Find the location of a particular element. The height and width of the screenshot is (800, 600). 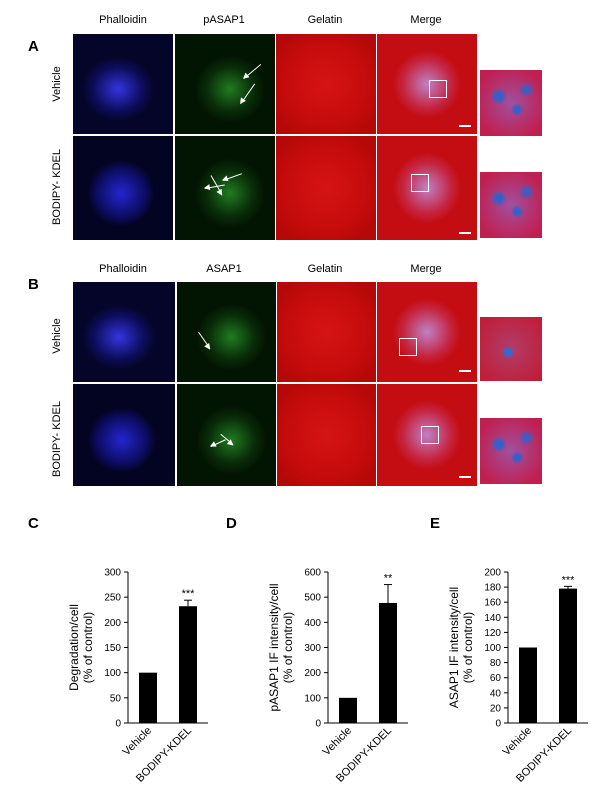

chart-e-ylabel: ASAP1 IF intensity/cell is located at coordinates (454, 647).